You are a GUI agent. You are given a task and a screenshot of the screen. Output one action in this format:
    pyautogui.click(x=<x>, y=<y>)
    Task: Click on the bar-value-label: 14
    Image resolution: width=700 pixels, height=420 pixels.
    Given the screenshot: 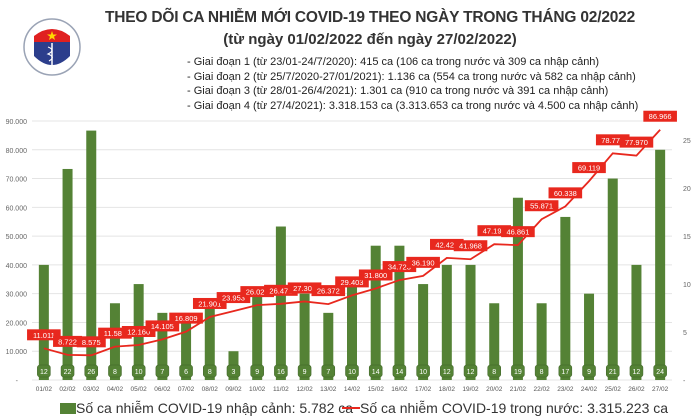 What is the action you would take?
    pyautogui.click(x=400, y=372)
    